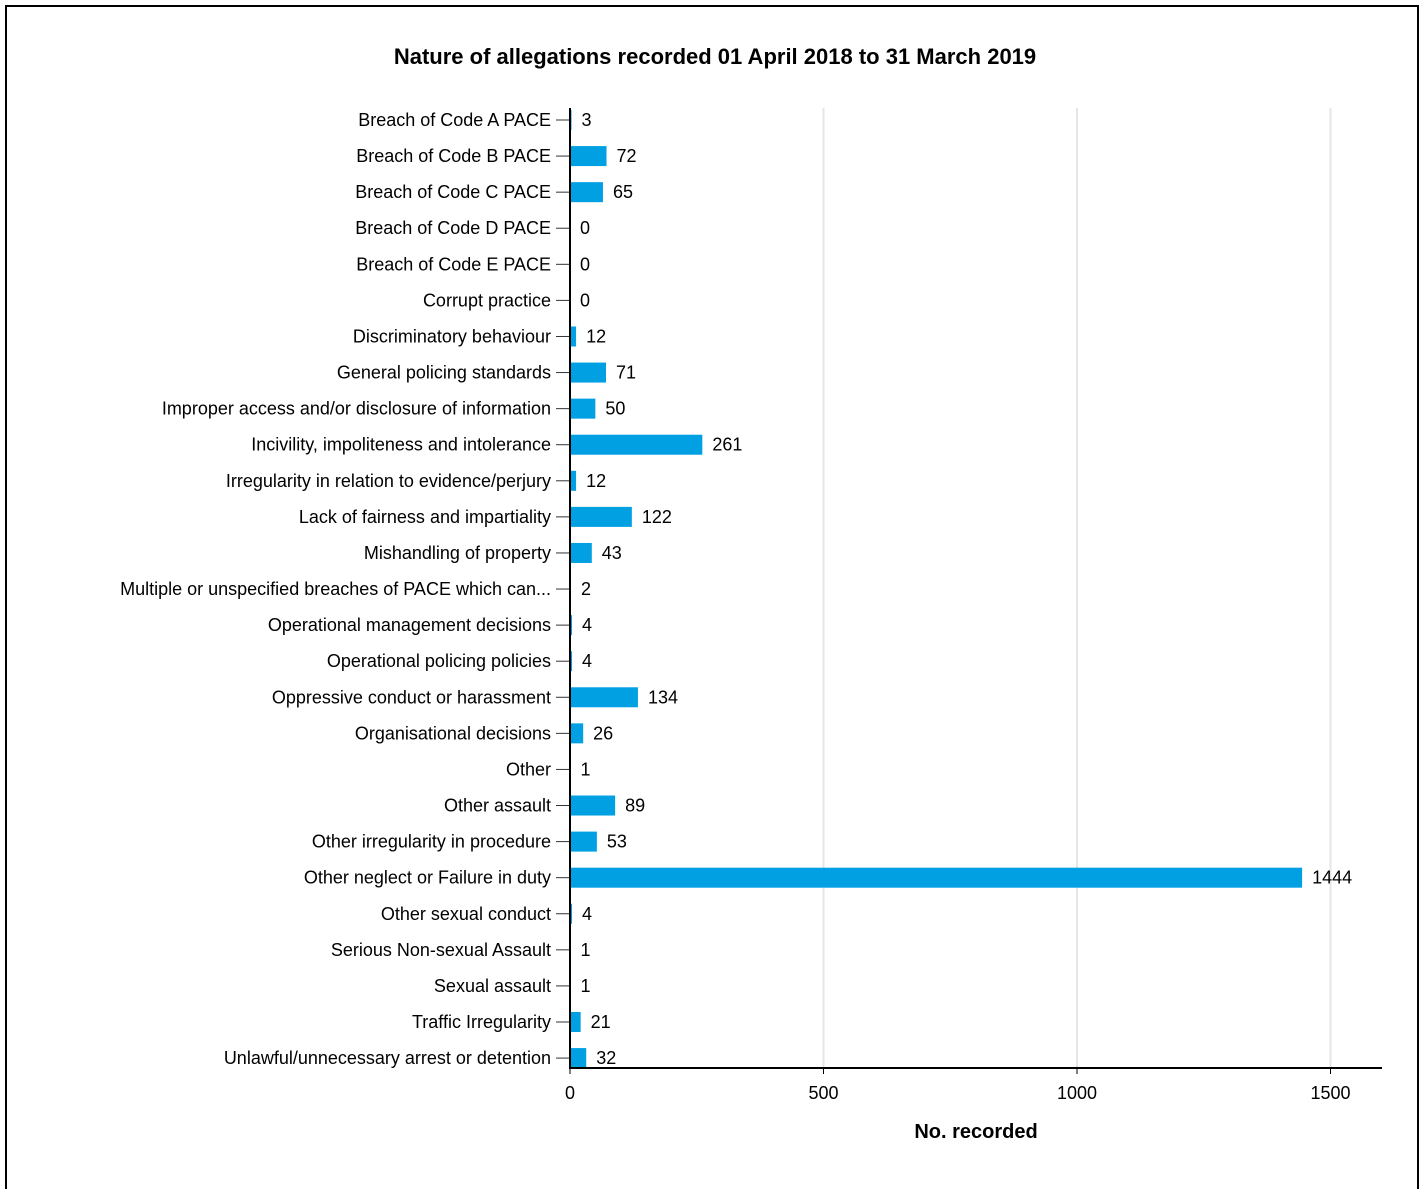  I want to click on category-label: Serious Non-sexual Assault, so click(441, 950).